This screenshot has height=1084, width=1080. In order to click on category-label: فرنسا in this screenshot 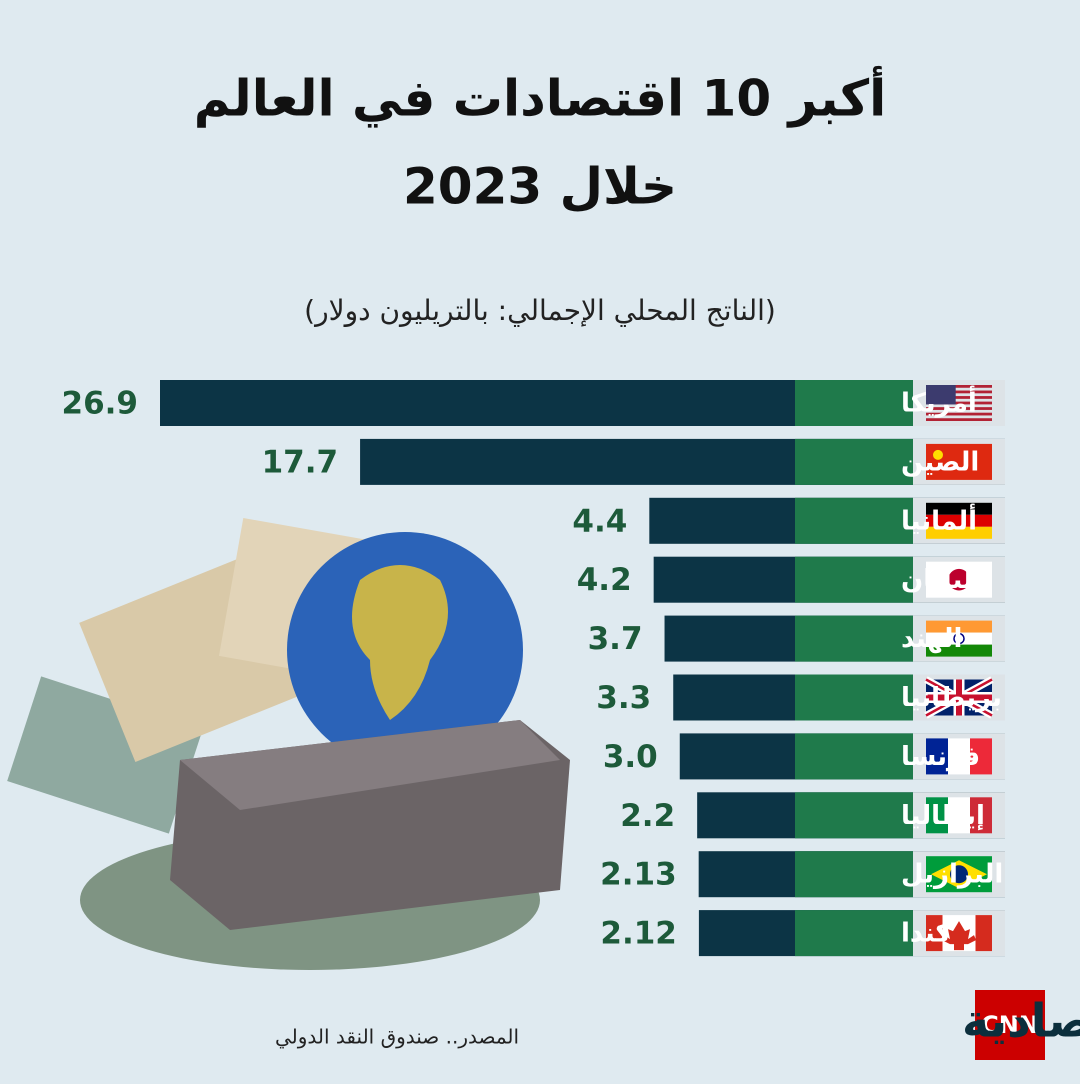, I will do `click(940, 757)`.